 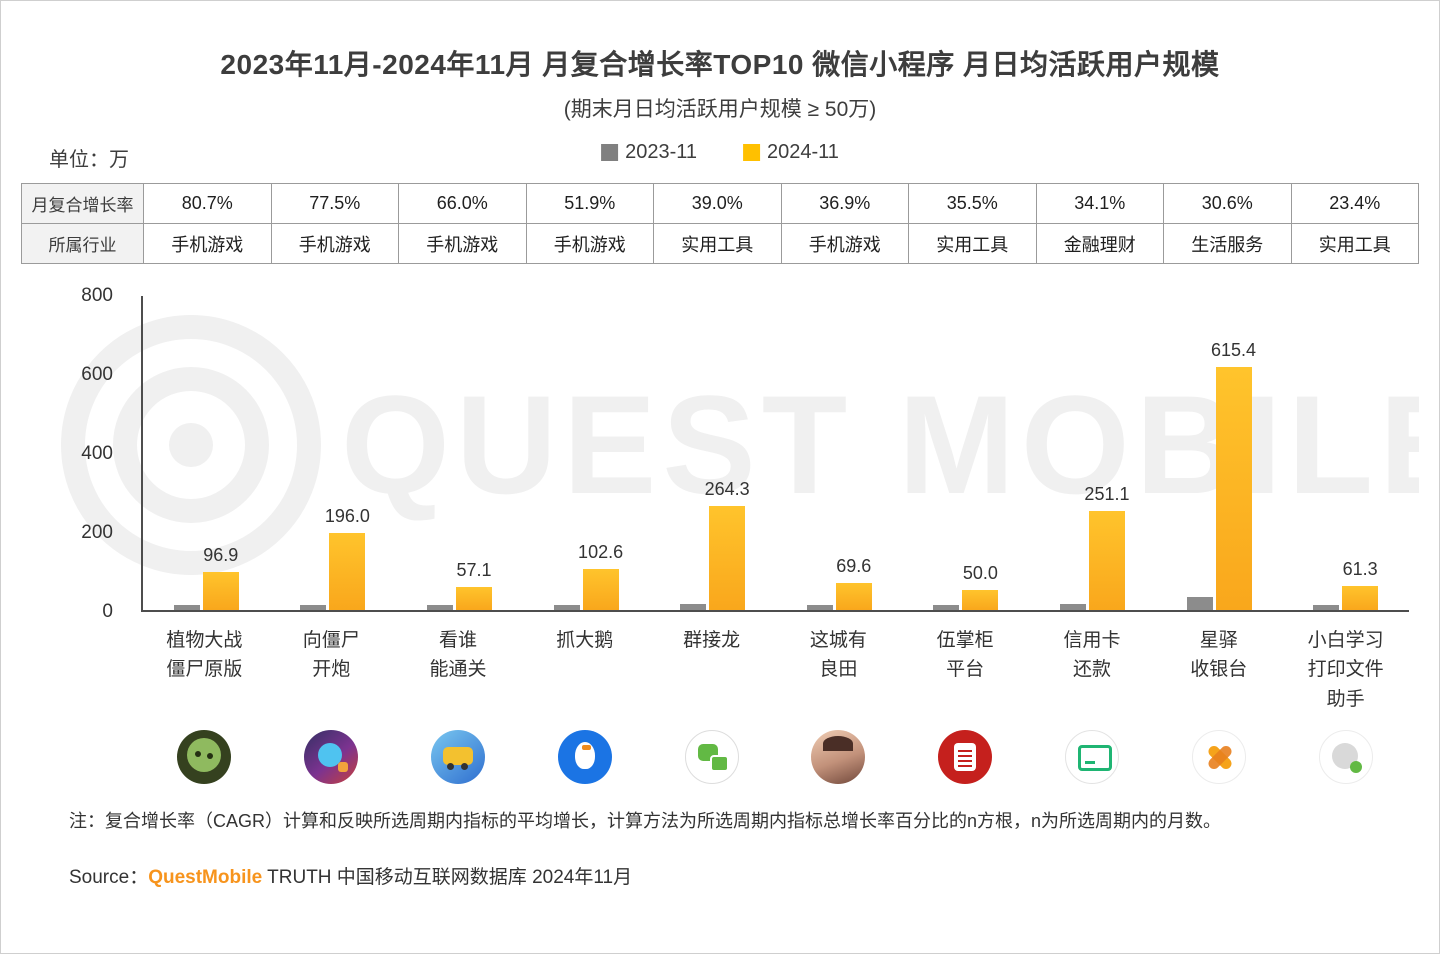 What do you see at coordinates (1228, 204) in the screenshot?
I see `table-cell: 30.6%` at bounding box center [1228, 204].